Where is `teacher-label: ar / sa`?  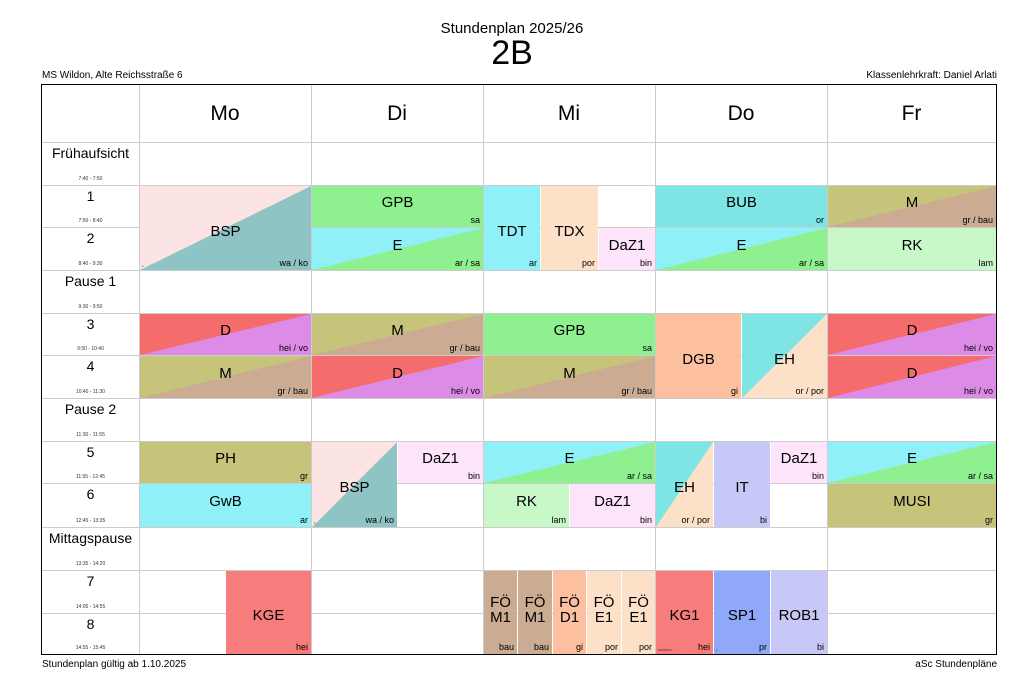 teacher-label: ar / sa is located at coordinates (467, 263).